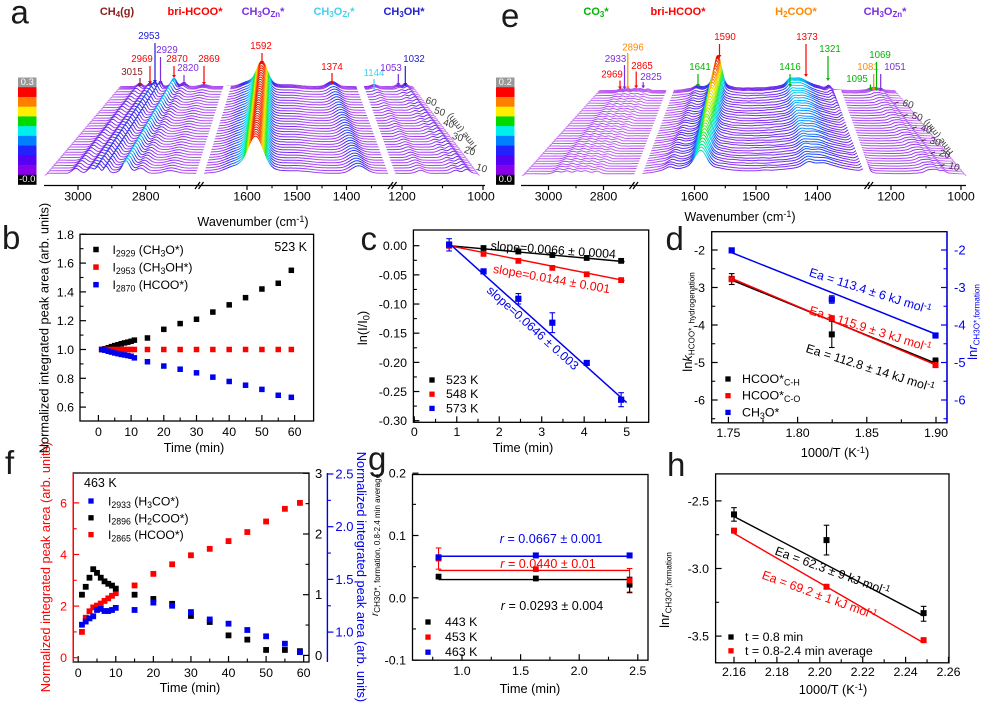 This screenshot has height=709, width=992. What do you see at coordinates (414, 432) in the screenshot?
I see `svg-text: 0` at bounding box center [414, 432].